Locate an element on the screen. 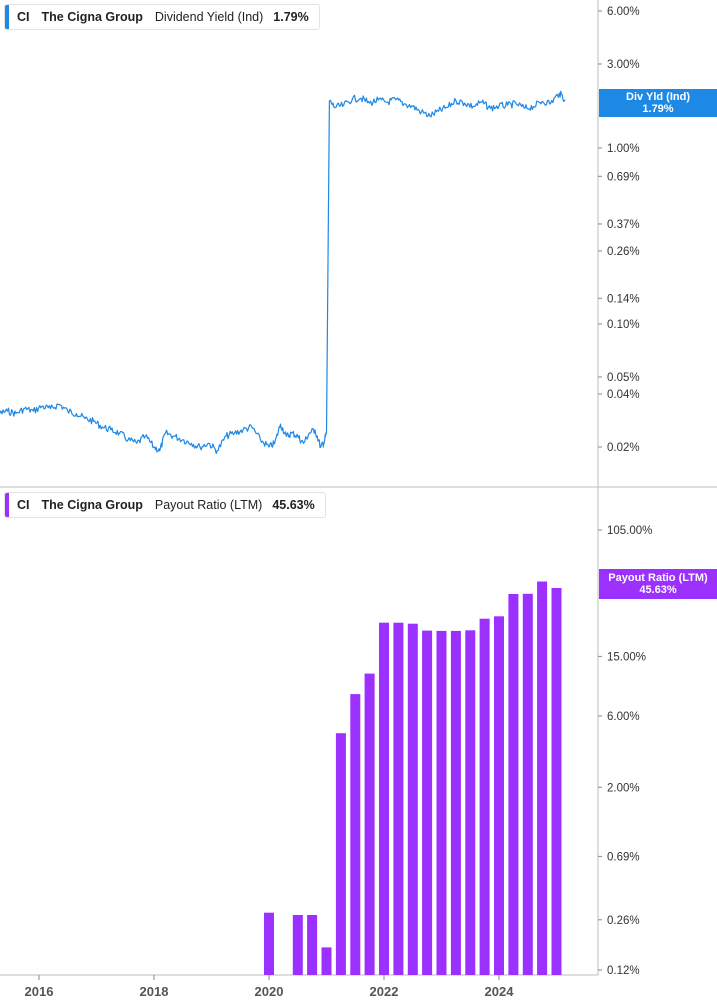 This screenshot has height=1005, width=717. y-tick-label: 0.37% is located at coordinates (623, 225).